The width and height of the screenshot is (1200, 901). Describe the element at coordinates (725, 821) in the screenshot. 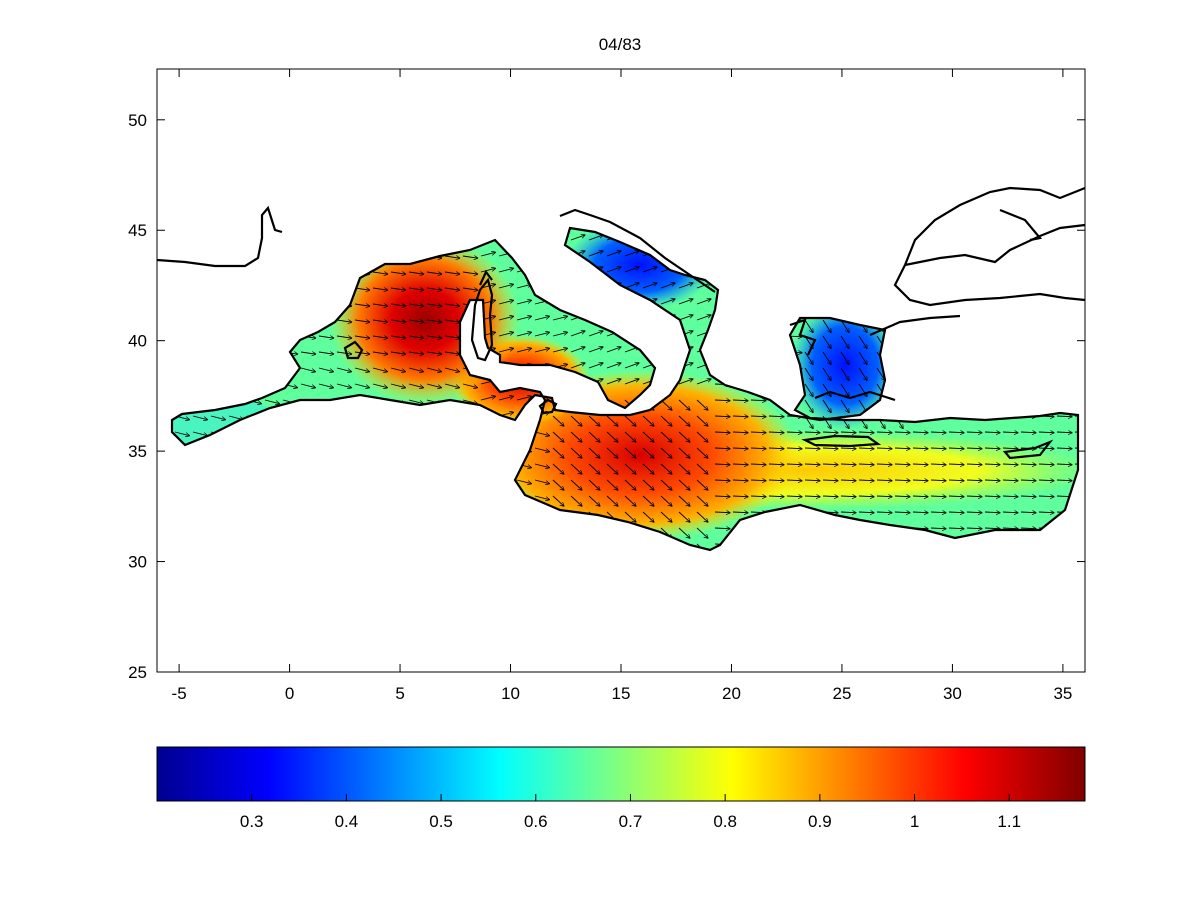

I see `colorbar-tick-label: 0.8` at that location.